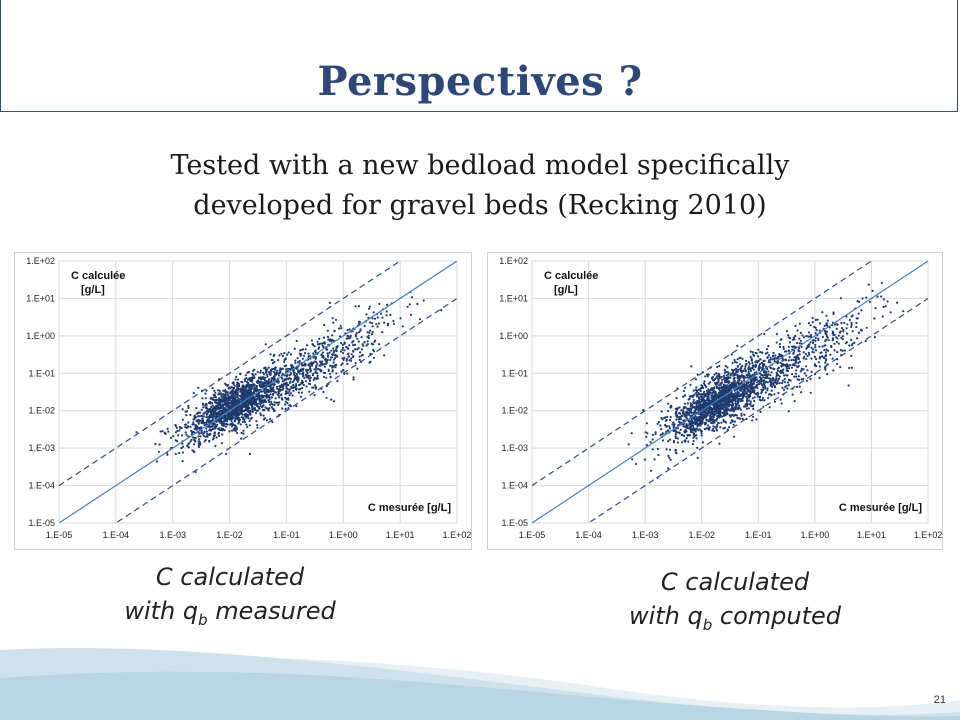  I want to click on y-tick-label: 1.E-04, so click(41, 486).